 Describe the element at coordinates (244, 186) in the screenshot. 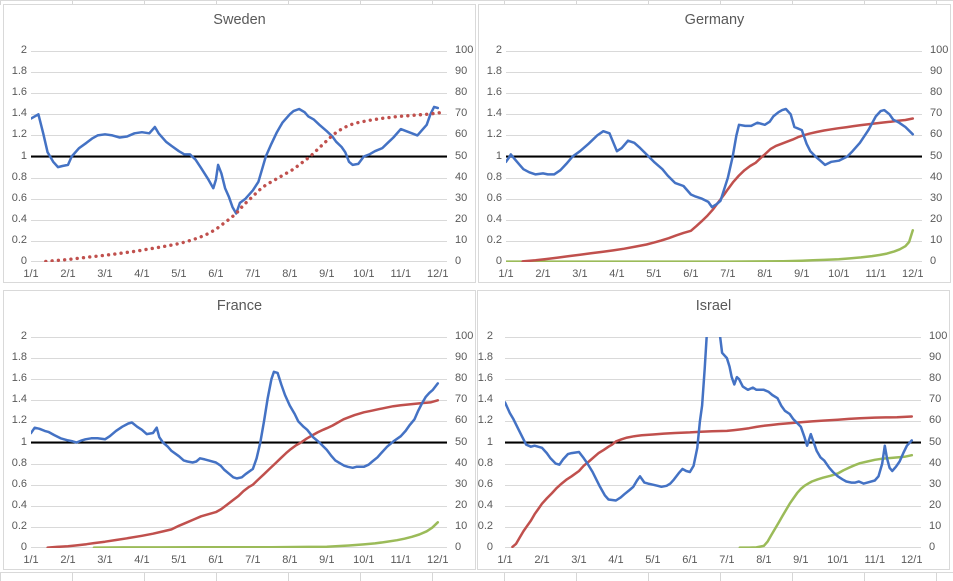

I see `red-right-axis-dotted-line` at that location.